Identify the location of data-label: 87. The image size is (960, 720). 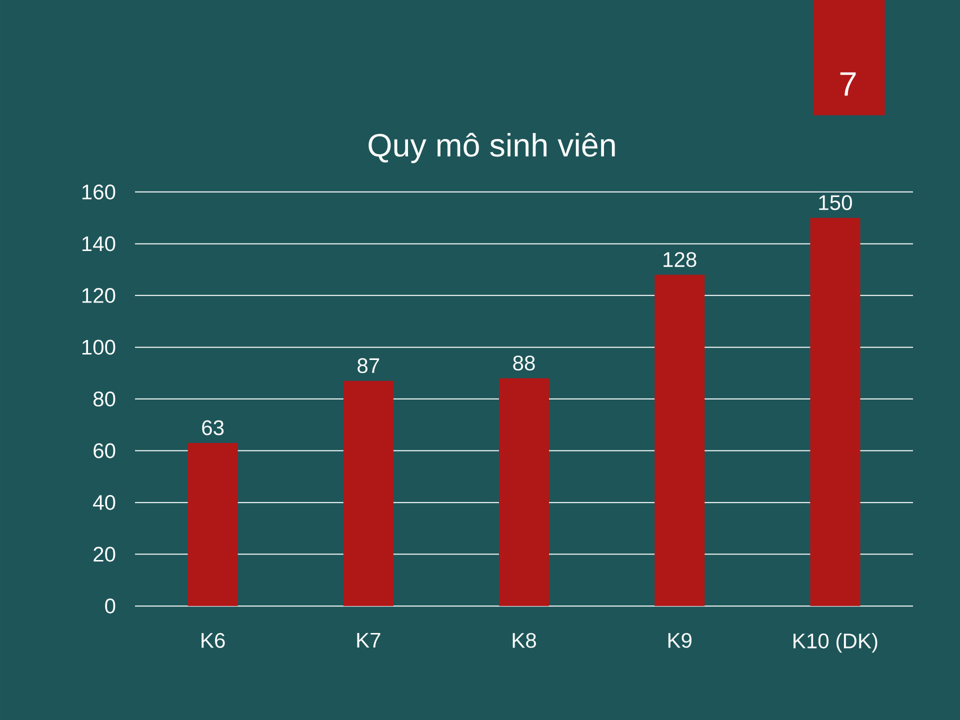
(369, 366).